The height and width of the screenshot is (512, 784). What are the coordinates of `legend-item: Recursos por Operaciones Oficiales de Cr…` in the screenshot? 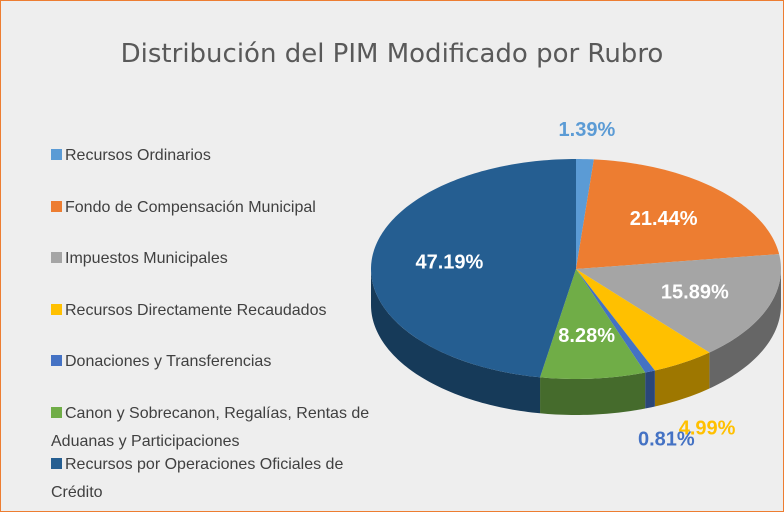 It's located at (211, 479).